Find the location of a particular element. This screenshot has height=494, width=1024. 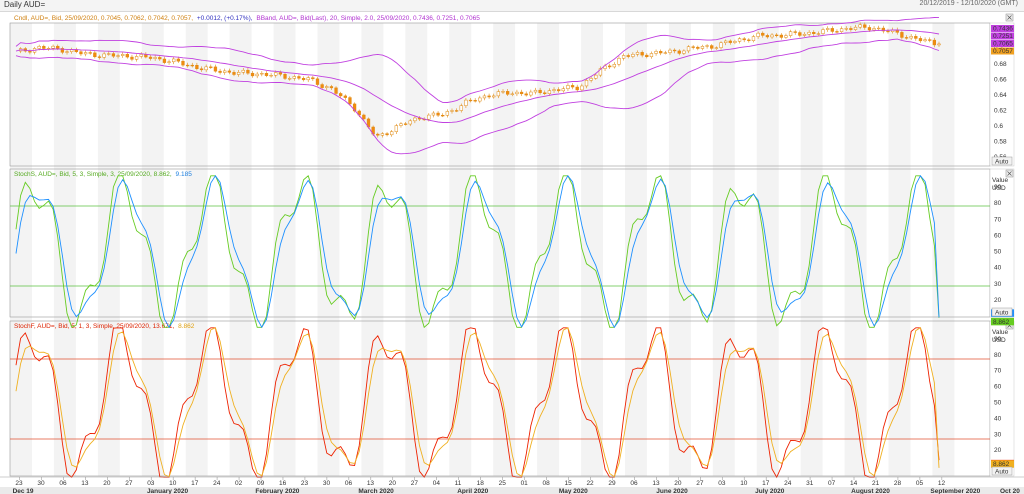

slow-y-axis: 90 80 70 60 50 40 30 20 is located at coordinates (998, 244).